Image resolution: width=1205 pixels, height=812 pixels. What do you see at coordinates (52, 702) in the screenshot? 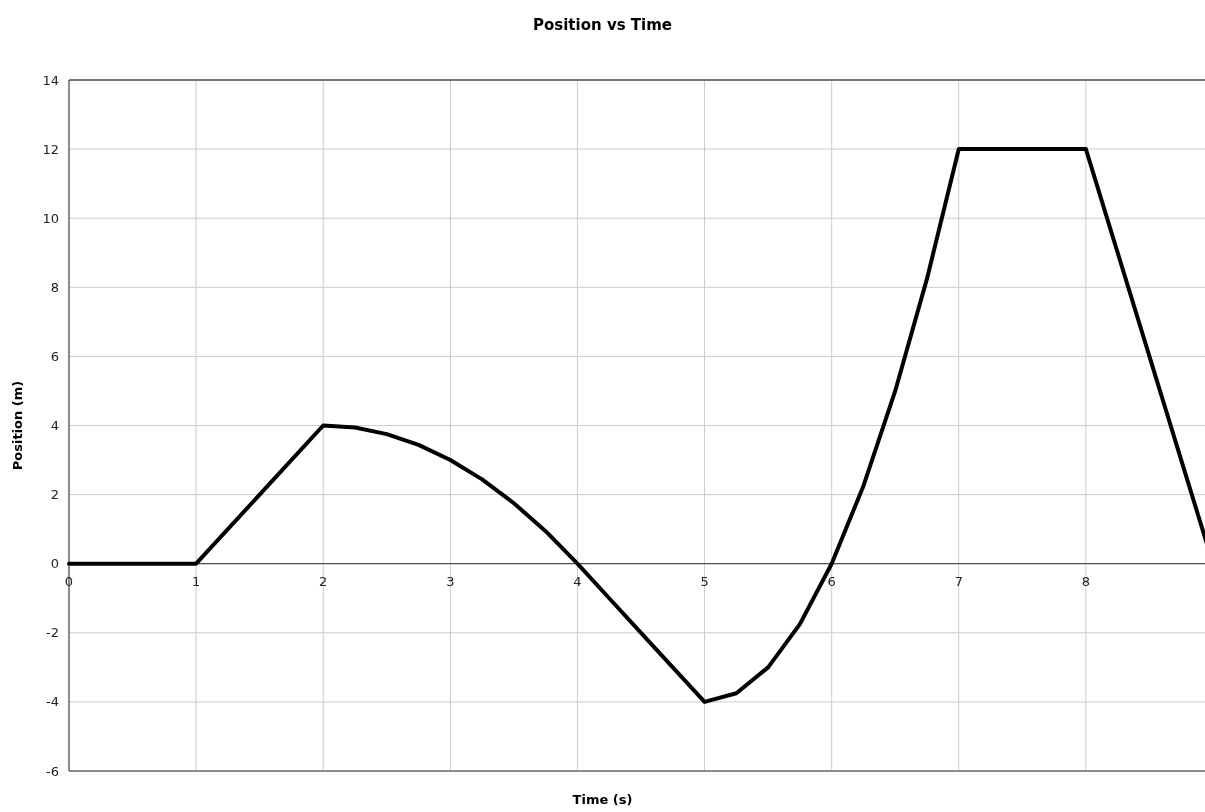
I see `y-tick-label: -4` at bounding box center [52, 702].